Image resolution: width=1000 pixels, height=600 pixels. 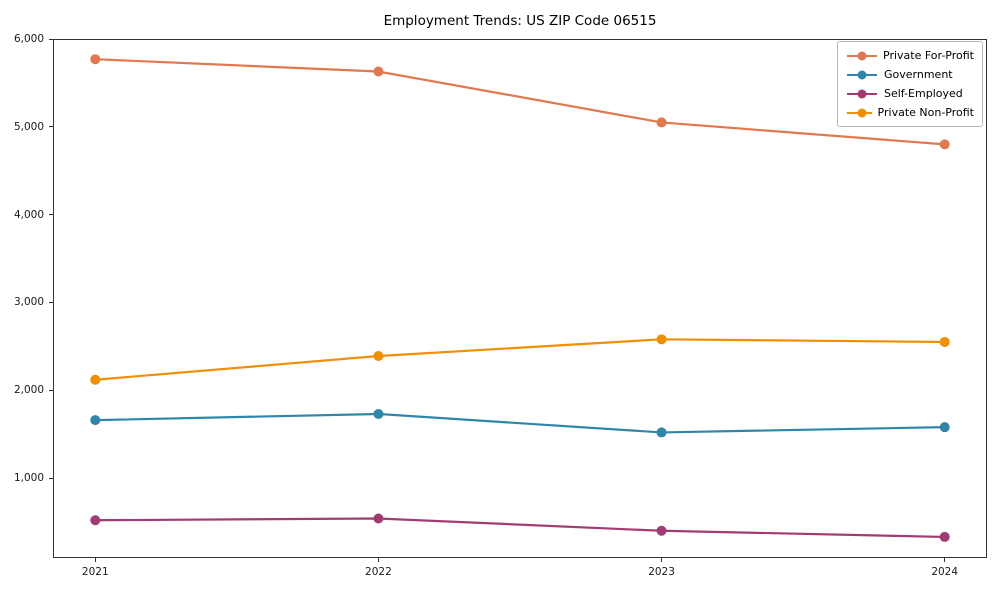 What do you see at coordinates (95, 572) in the screenshot?
I see `x-tick-label: 2021` at bounding box center [95, 572].